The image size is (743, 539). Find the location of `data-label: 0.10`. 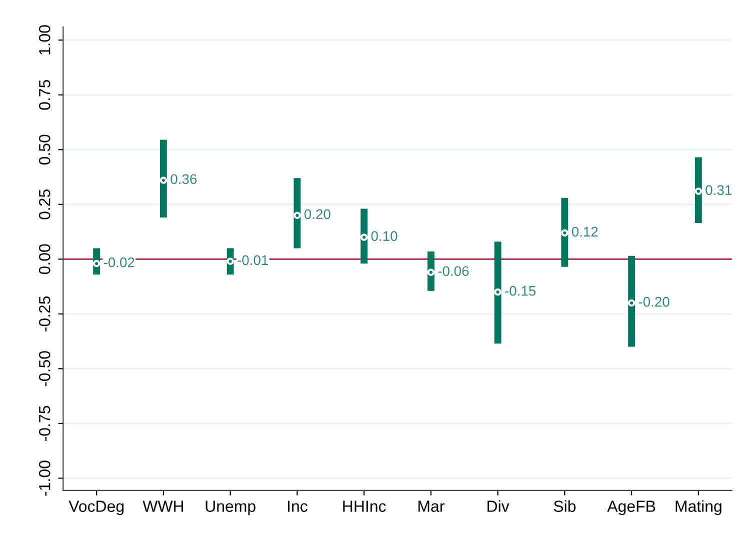

data-label: 0.10 is located at coordinates (384, 236).